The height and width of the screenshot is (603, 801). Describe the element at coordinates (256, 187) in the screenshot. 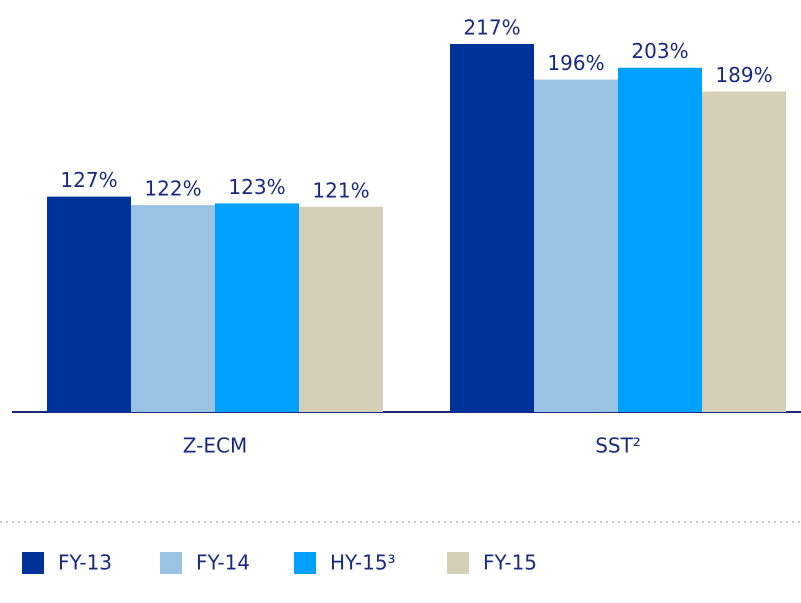

I see `value-label: 123%` at that location.